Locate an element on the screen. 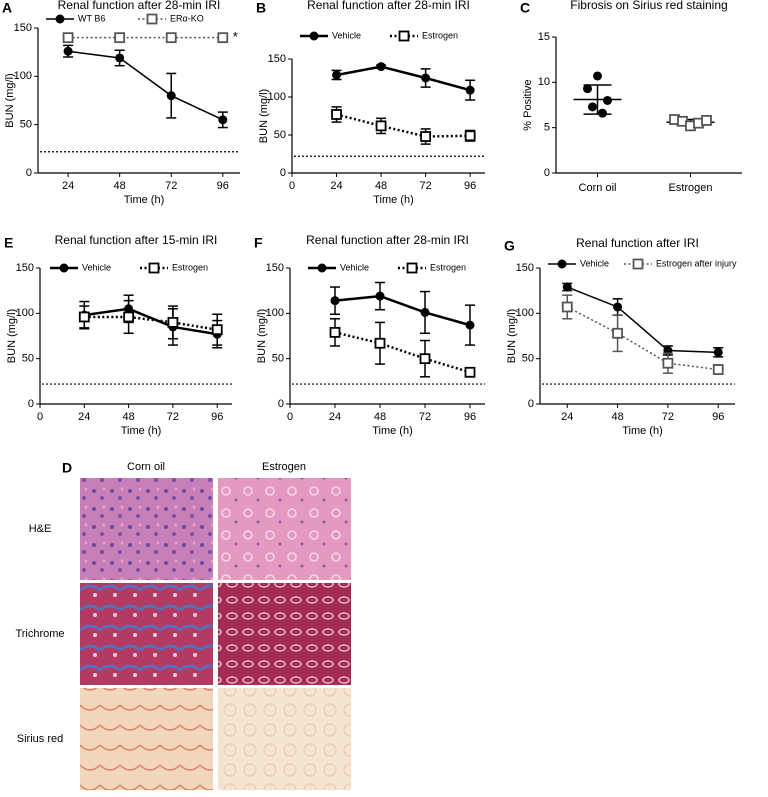 Image resolution: width=768 pixels, height=797 pixels. y-tick-label: 15 is located at coordinates (544, 37).